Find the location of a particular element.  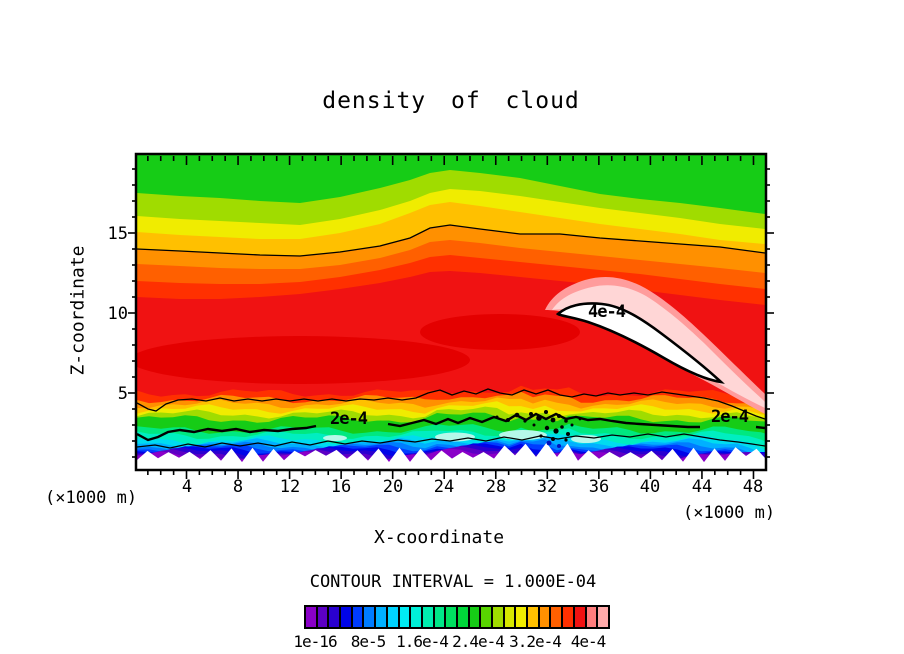

band-green-top is located at coordinates (451, 184).